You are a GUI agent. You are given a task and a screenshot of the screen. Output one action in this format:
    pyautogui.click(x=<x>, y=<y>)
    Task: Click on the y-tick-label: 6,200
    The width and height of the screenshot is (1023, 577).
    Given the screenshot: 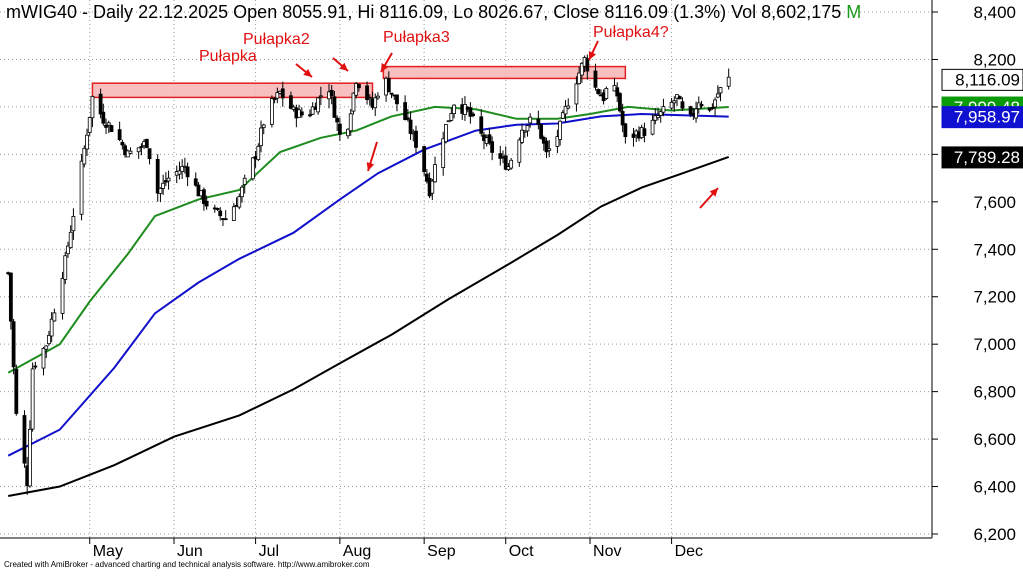 What is the action you would take?
    pyautogui.click(x=994, y=534)
    